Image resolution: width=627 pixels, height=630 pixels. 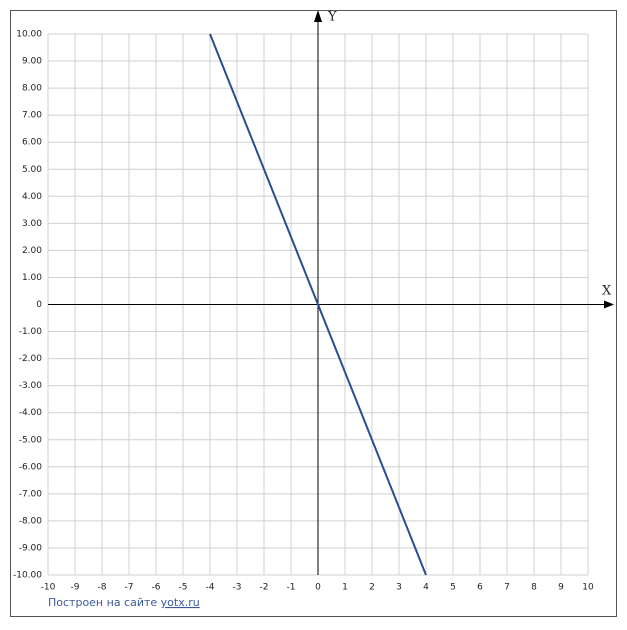 I want to click on x-tick-label: 4, so click(x=426, y=588).